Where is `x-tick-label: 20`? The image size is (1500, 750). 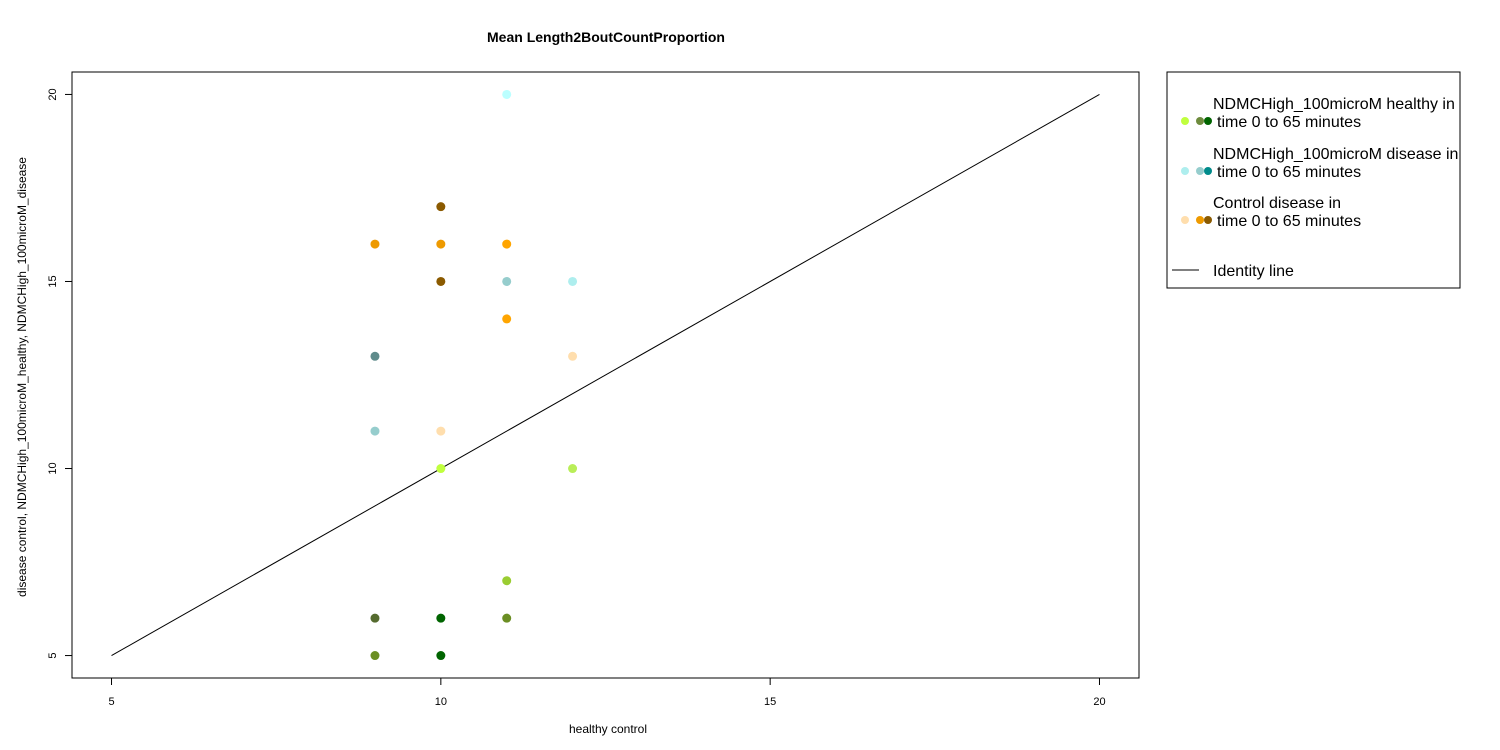
x-tick-label: 20 is located at coordinates (1099, 702).